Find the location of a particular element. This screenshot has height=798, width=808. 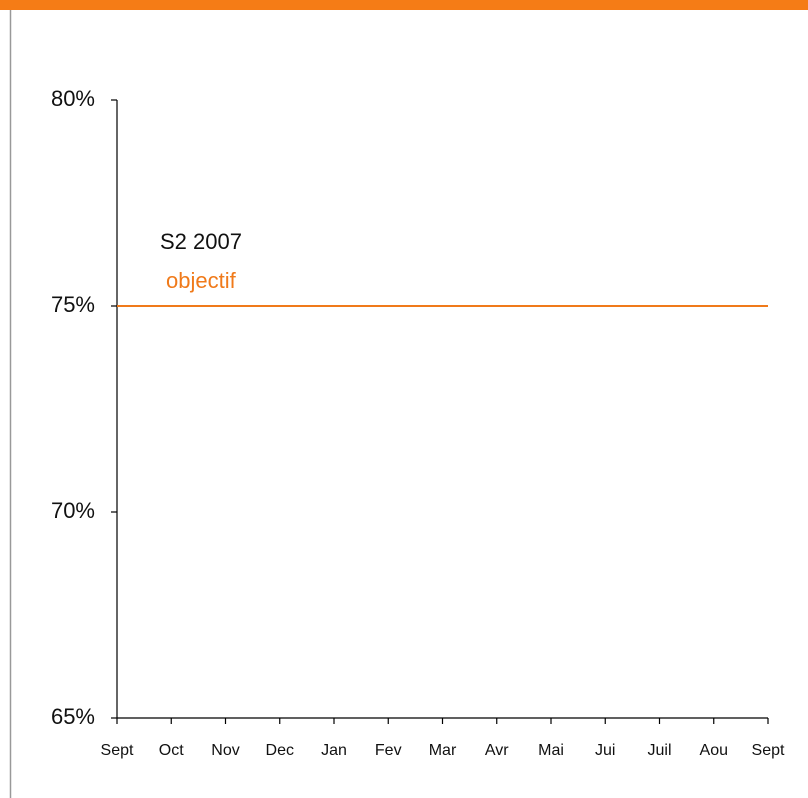

x-tick-label: Jui is located at coordinates (605, 750).